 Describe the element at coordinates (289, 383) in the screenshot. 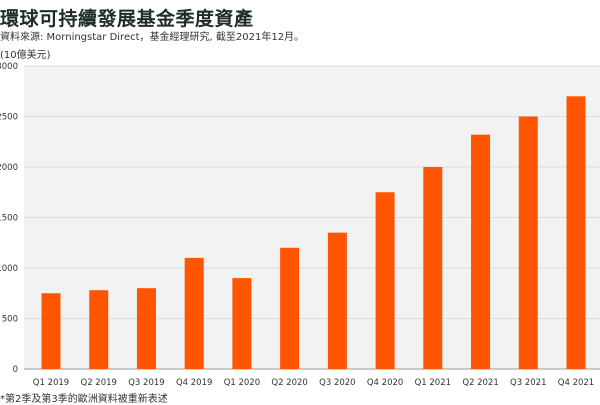

I see `x-tick-label: Q2 2020` at that location.